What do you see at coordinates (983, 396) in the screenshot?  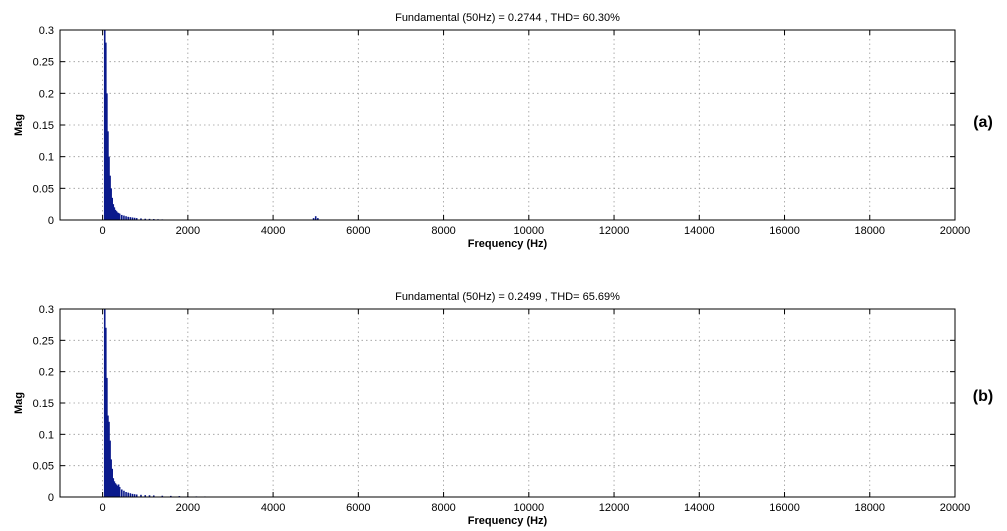 I see `panel-label: (b)` at bounding box center [983, 396].